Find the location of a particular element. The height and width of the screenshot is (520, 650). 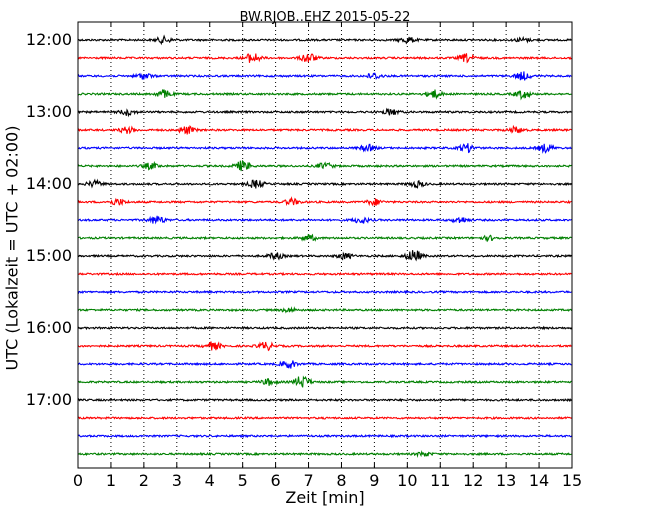

x-tick-label: 9 is located at coordinates (374, 480).